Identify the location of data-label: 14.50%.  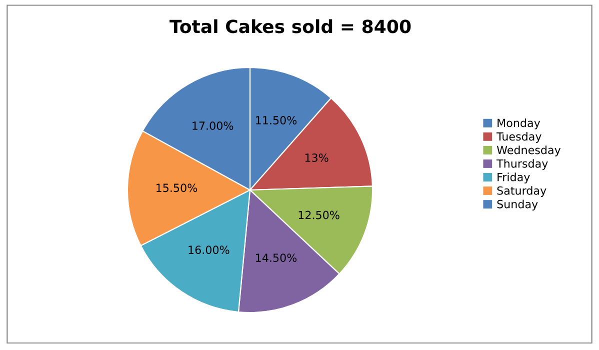
(276, 258).